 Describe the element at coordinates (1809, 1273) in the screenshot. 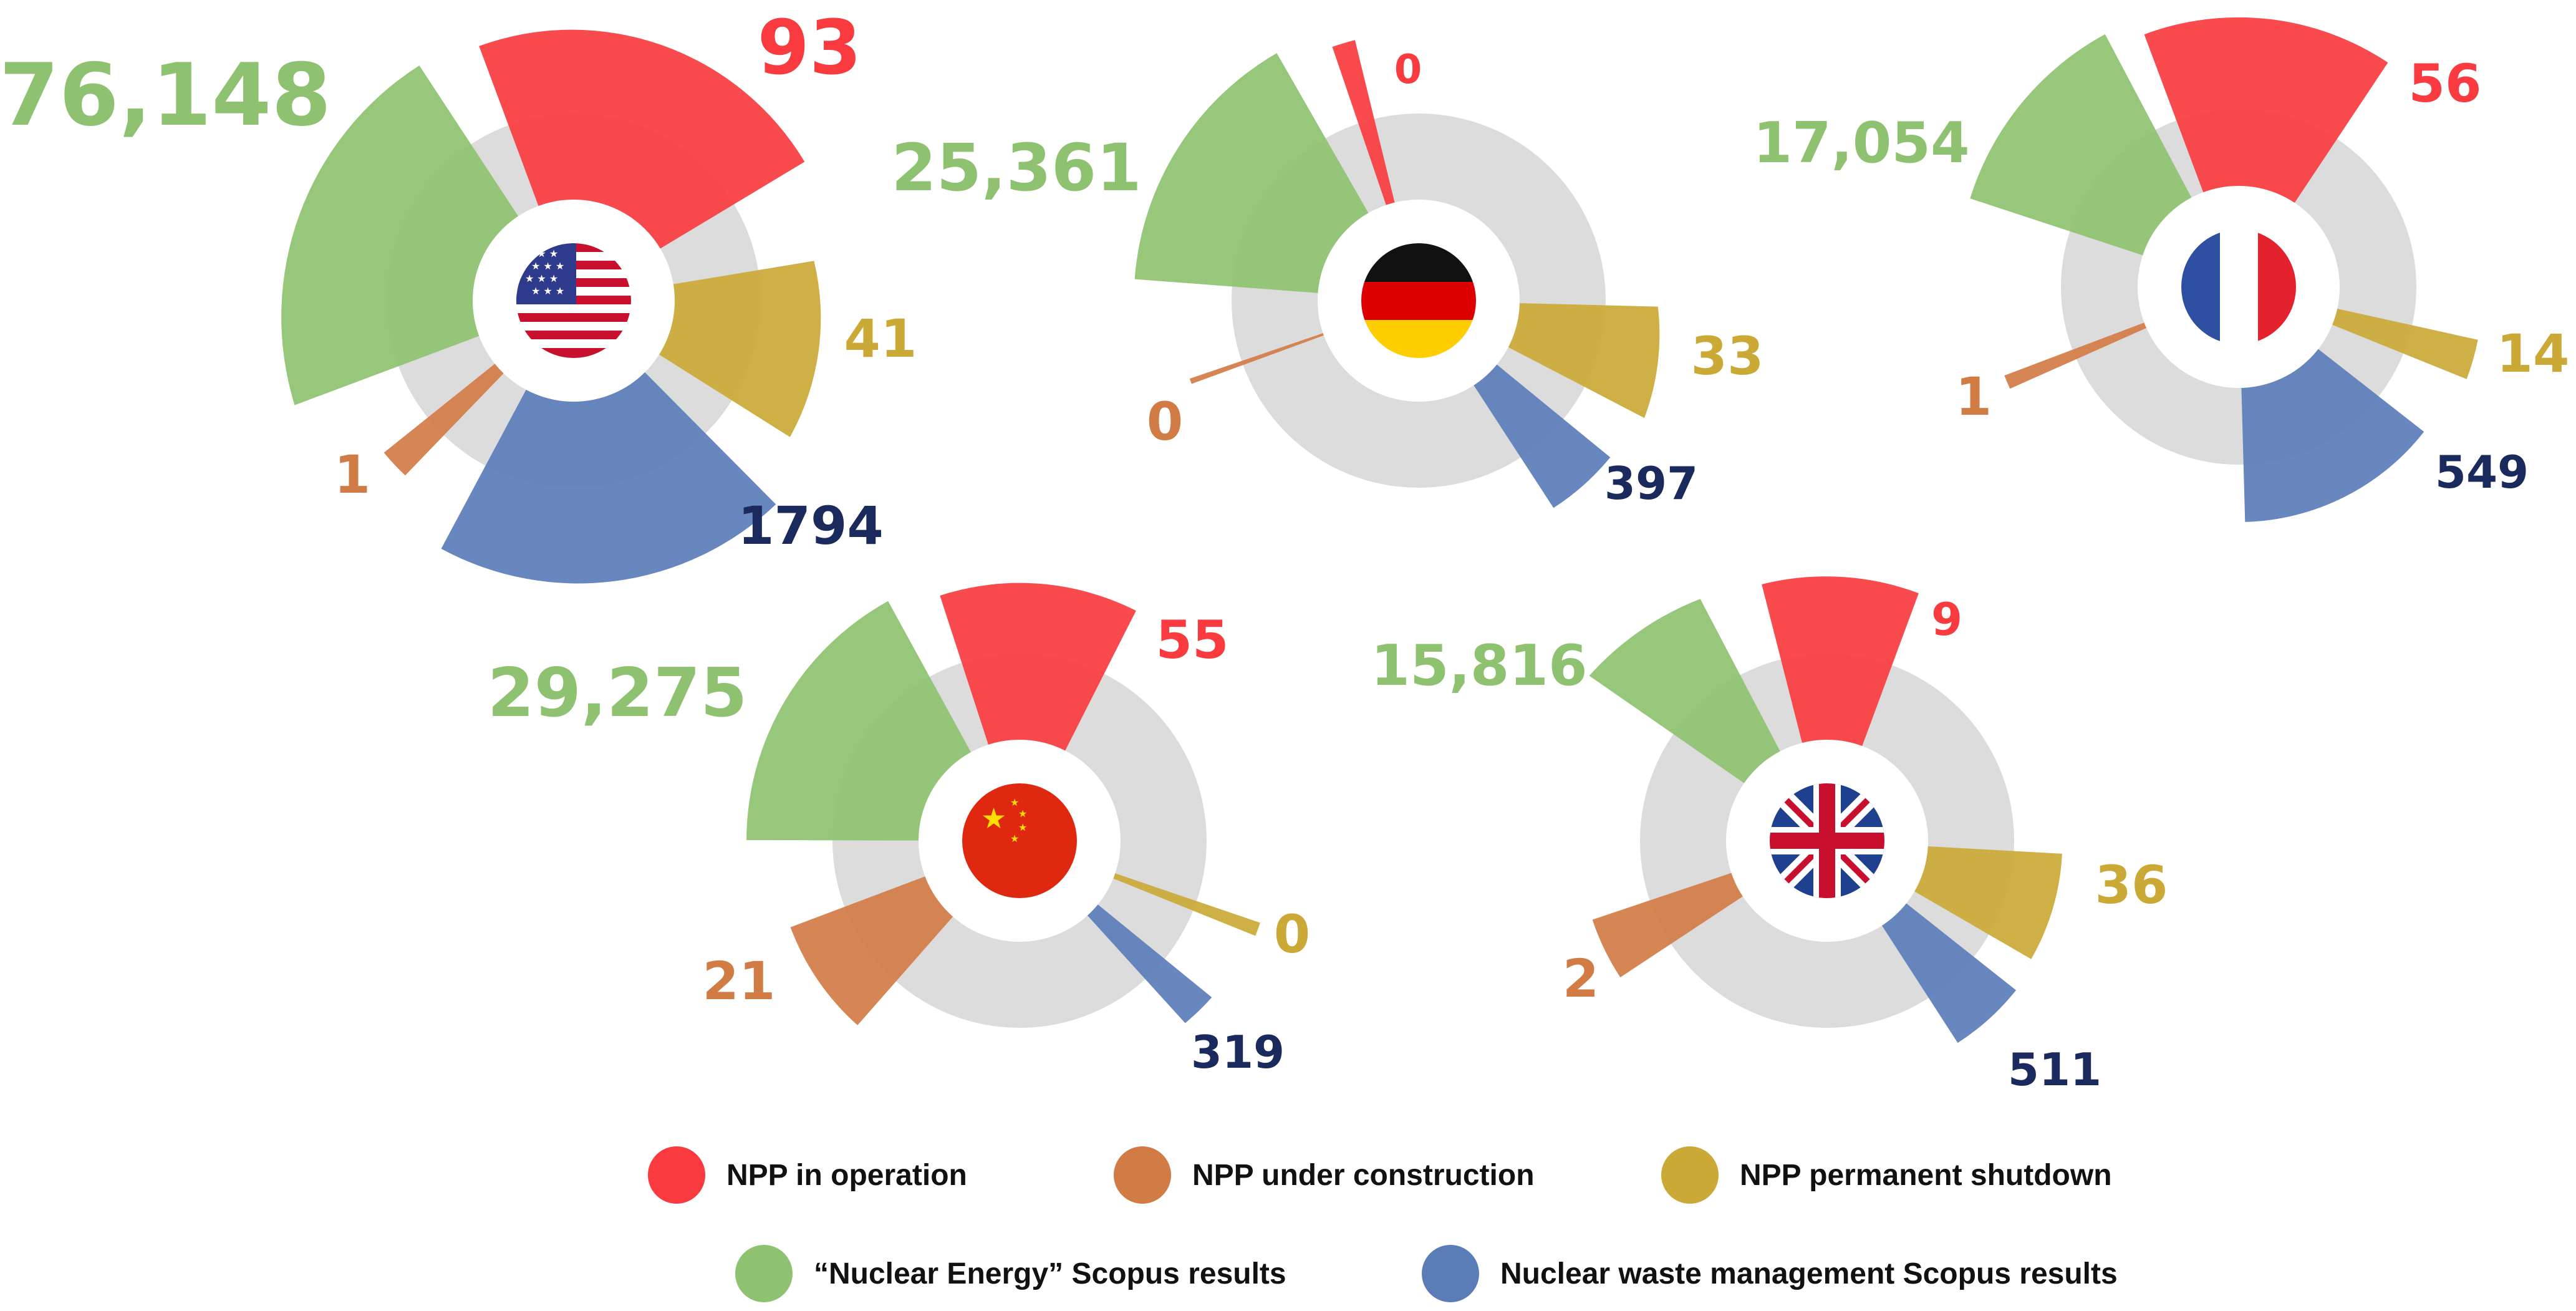

I see `legend-label: Nuclear waste management Scopus results` at that location.